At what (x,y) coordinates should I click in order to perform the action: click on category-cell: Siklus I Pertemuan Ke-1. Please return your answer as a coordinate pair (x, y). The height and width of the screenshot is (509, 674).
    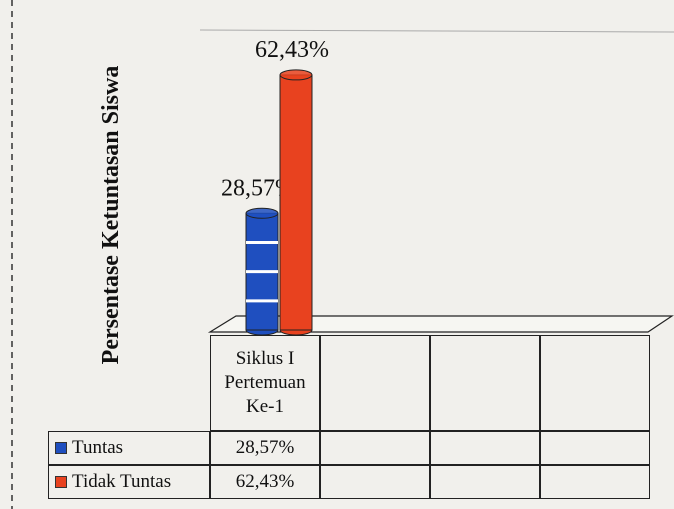
    Looking at the image, I should click on (265, 383).